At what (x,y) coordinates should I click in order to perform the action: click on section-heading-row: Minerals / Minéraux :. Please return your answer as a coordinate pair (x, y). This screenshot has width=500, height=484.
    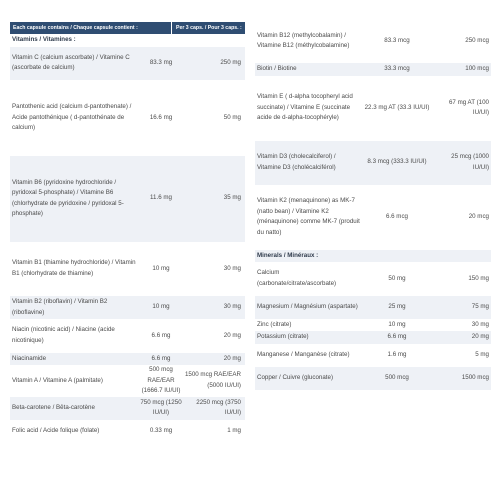
    Looking at the image, I should click on (373, 255).